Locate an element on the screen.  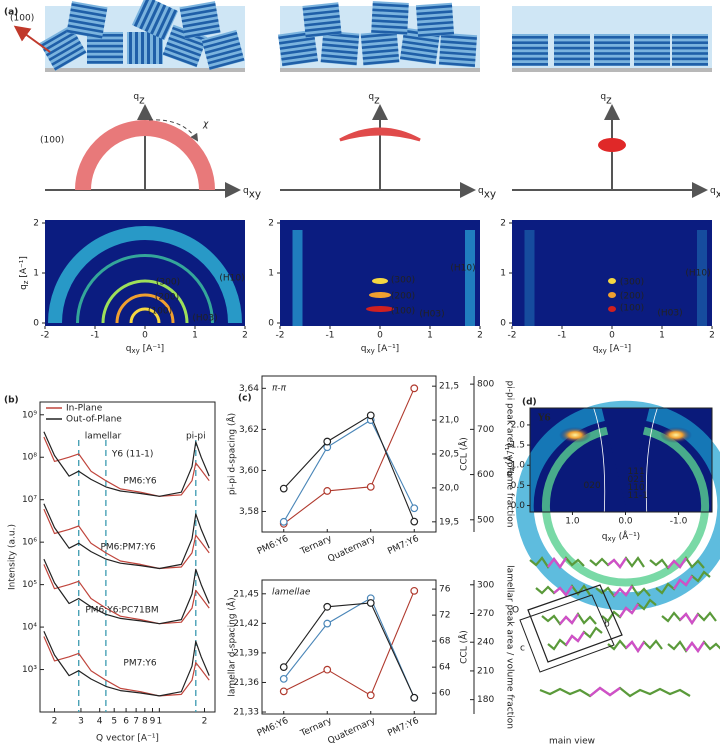
y3-axis-title: lamellar peak area / volume fraction is located at coordinates (510, 647).